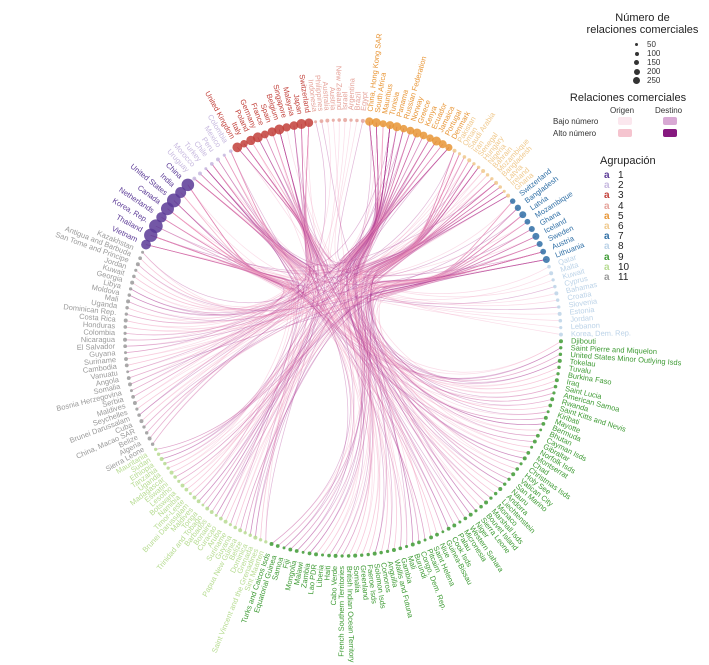 The height and width of the screenshot is (665, 709). What do you see at coordinates (582, 311) in the screenshot?
I see `country-label: Estonia` at bounding box center [582, 311].